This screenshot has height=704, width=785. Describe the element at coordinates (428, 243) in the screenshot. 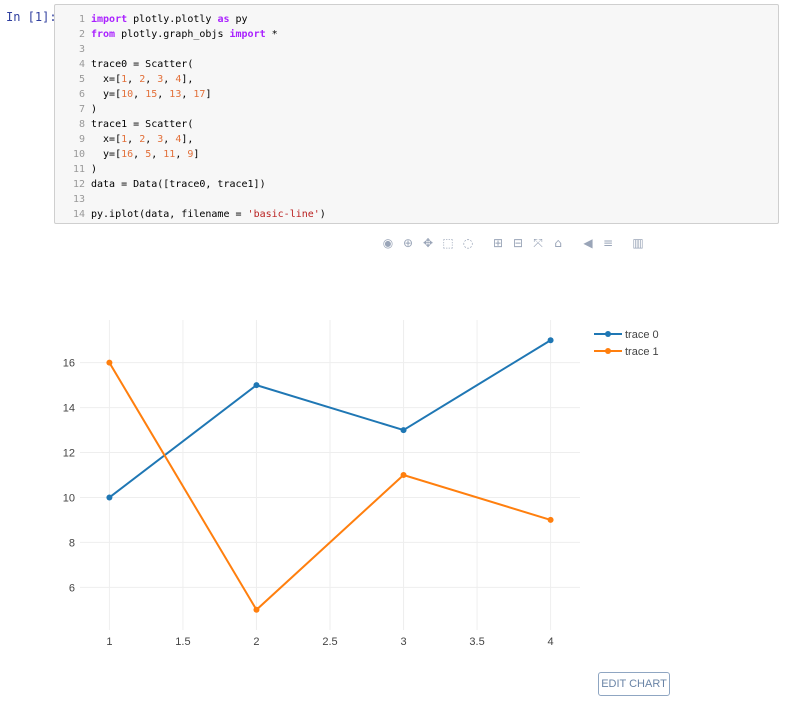

I see `pan-icon: ✥` at that location.